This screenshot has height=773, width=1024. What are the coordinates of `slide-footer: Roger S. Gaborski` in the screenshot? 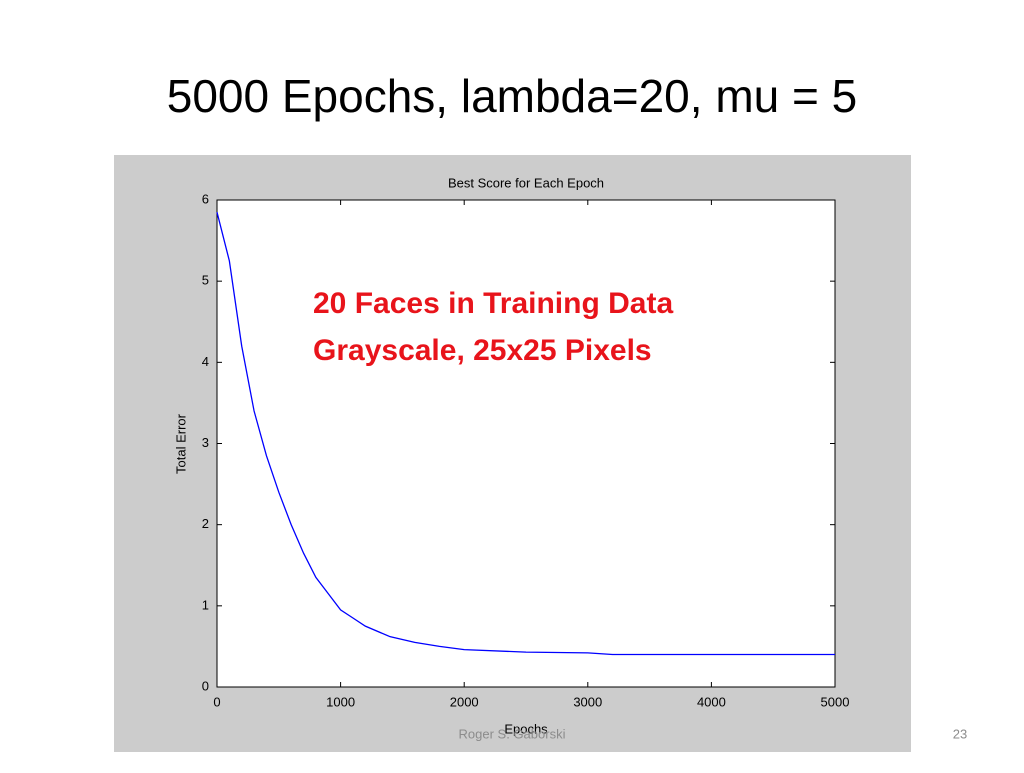 It's located at (512, 733).